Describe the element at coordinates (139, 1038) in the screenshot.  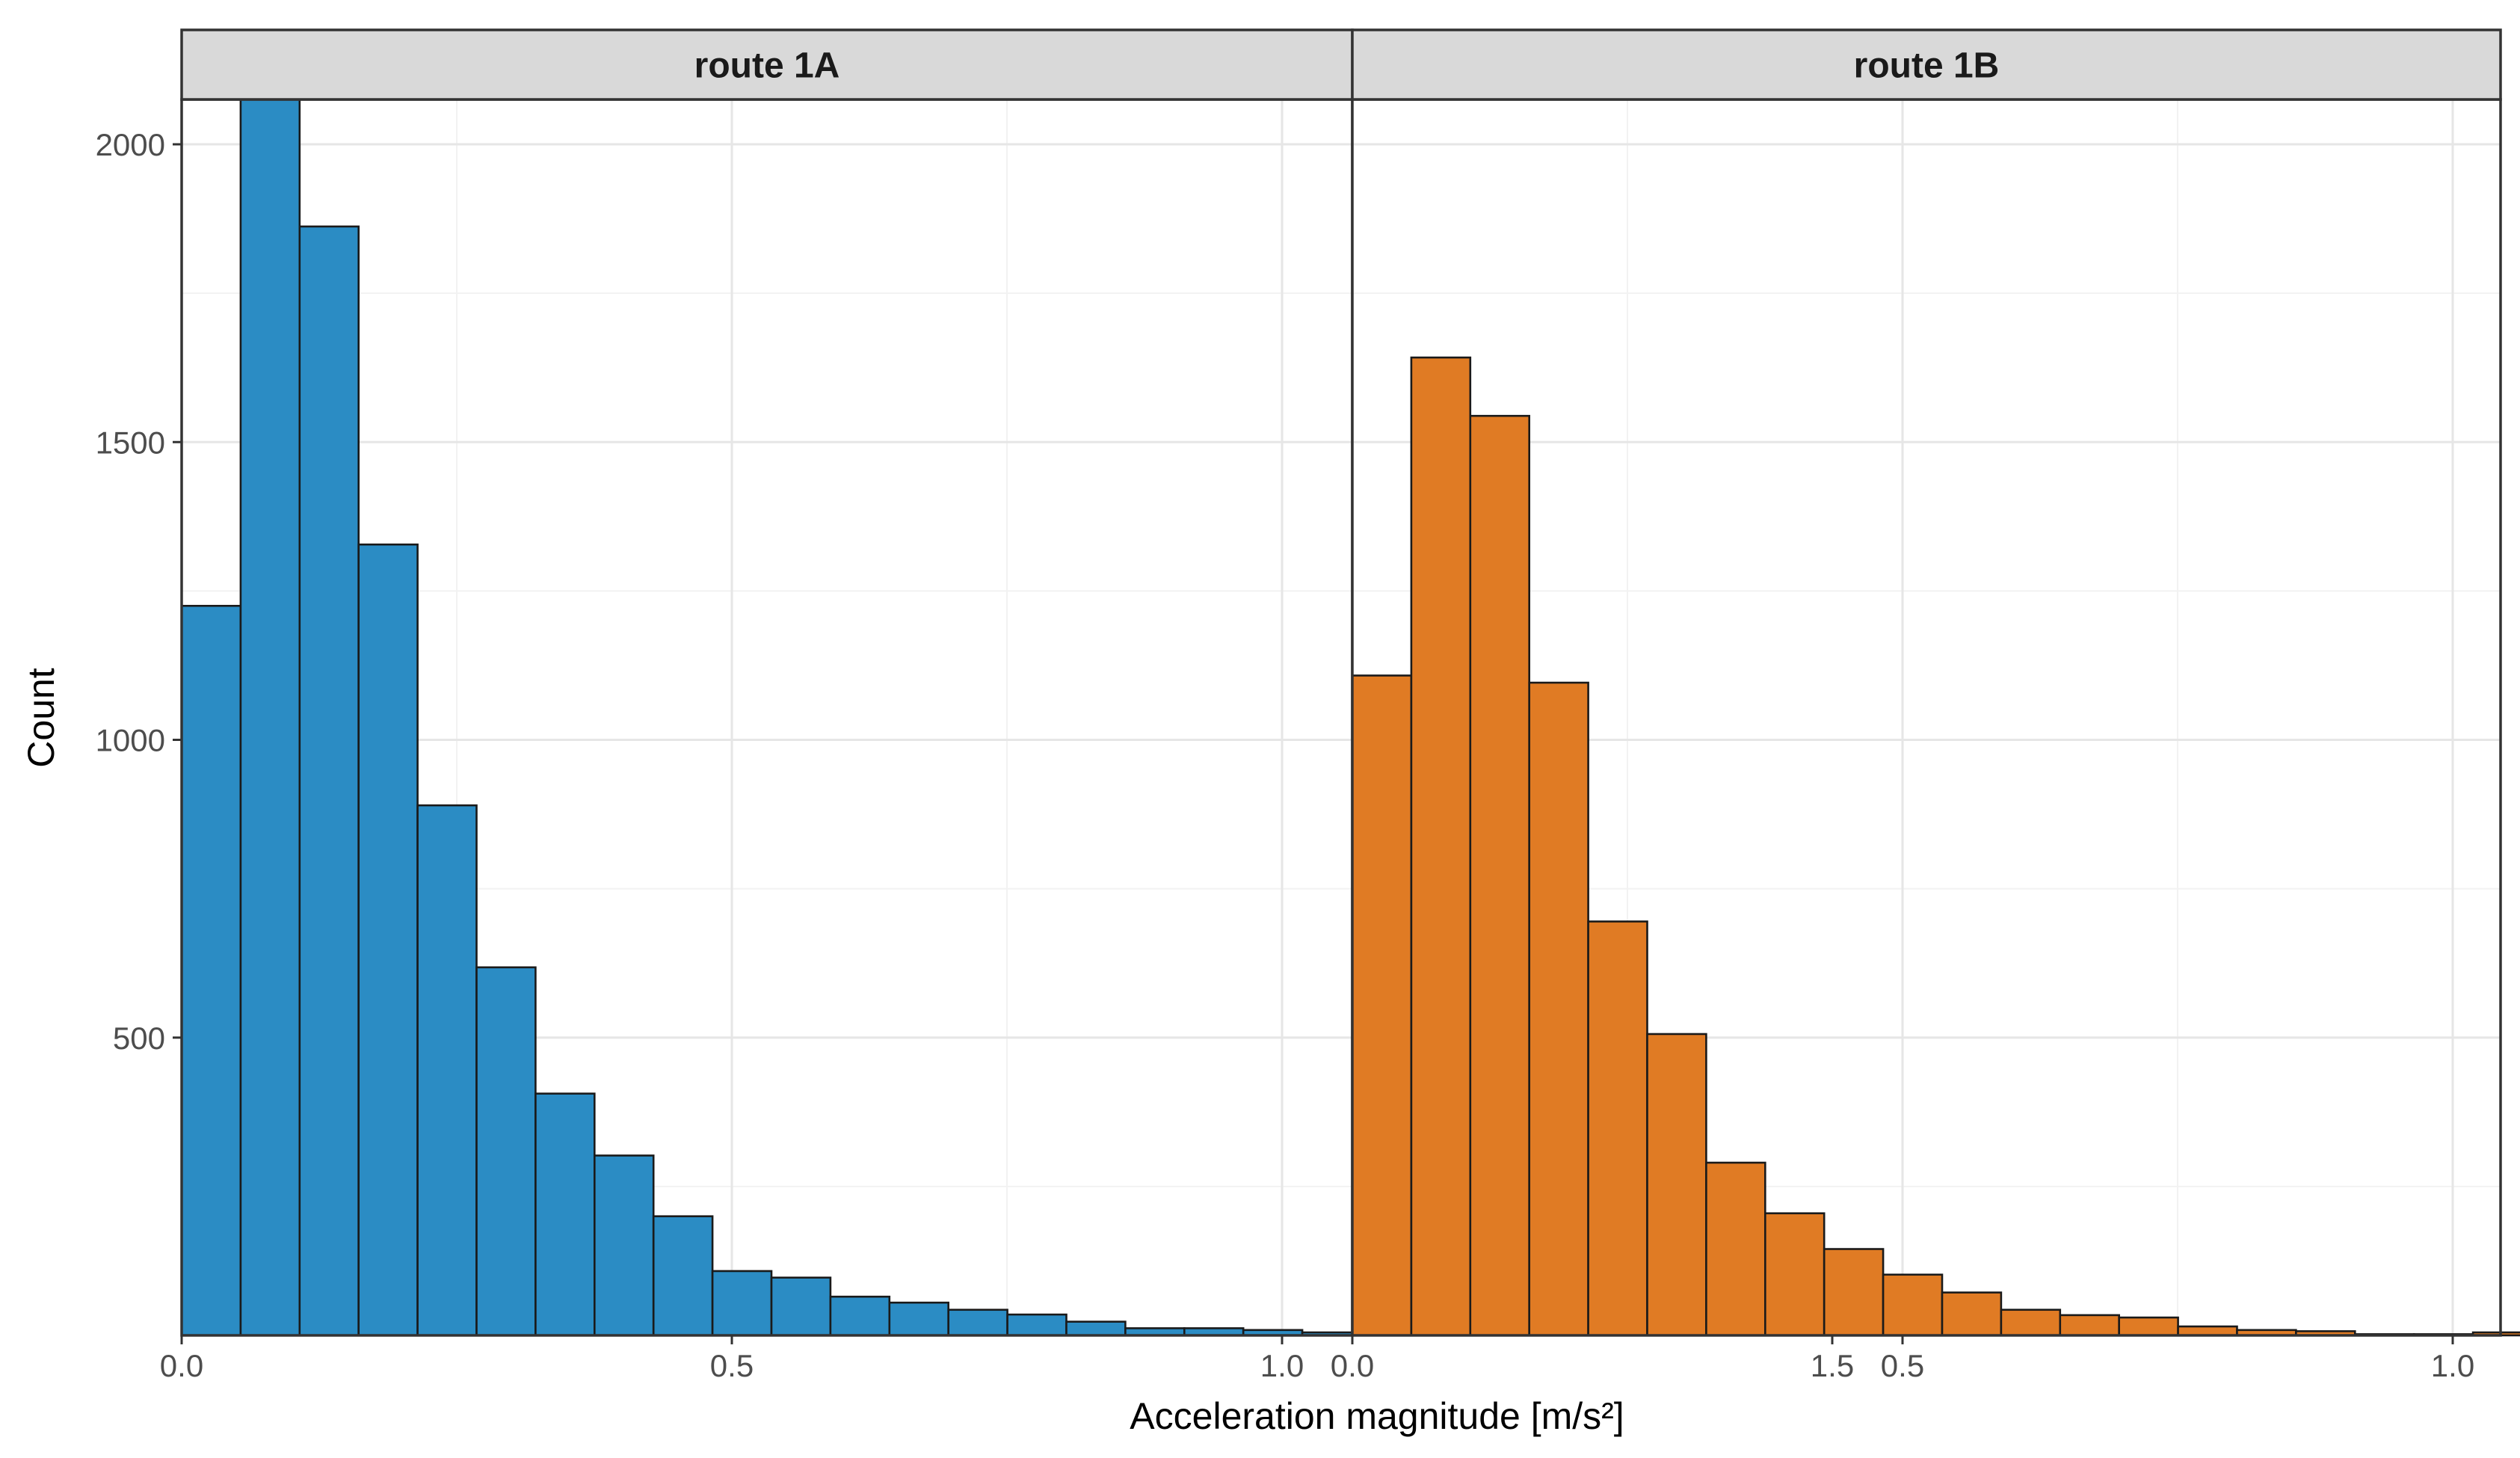
I see `y-tick-label: 500` at that location.